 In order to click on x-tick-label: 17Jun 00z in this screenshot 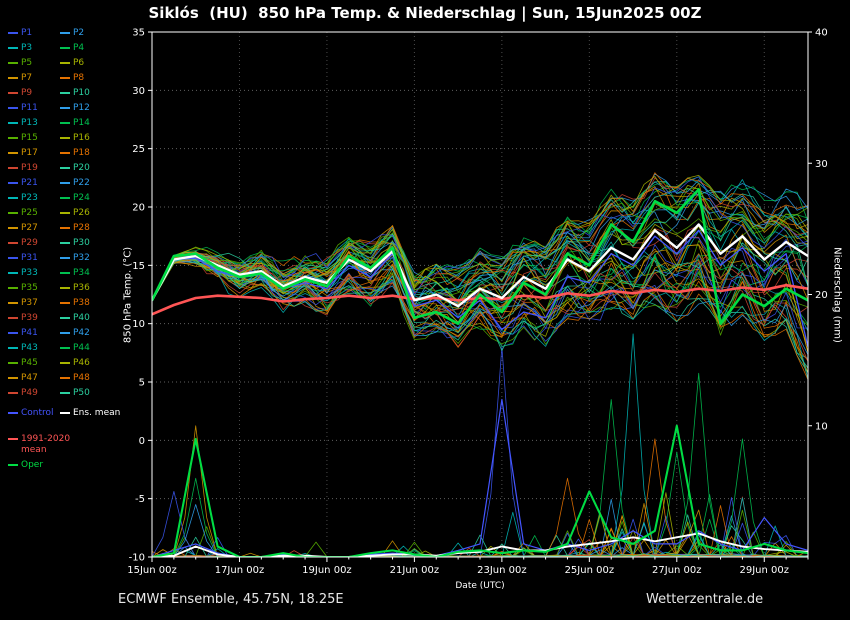, I will do `click(240, 570)`.